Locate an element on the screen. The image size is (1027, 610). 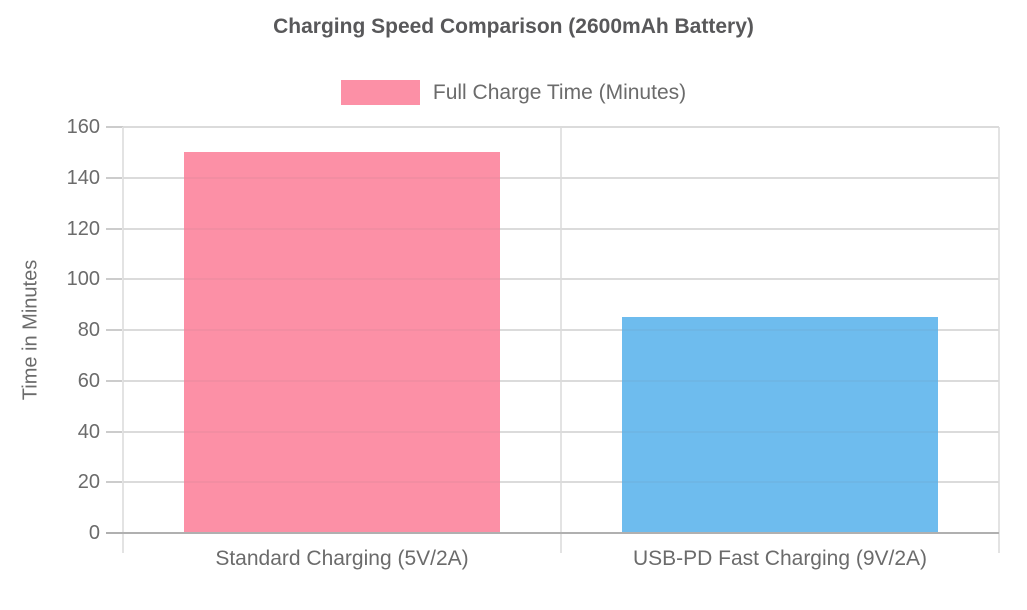
y-tick-label-20: 20 is located at coordinates (88, 482).